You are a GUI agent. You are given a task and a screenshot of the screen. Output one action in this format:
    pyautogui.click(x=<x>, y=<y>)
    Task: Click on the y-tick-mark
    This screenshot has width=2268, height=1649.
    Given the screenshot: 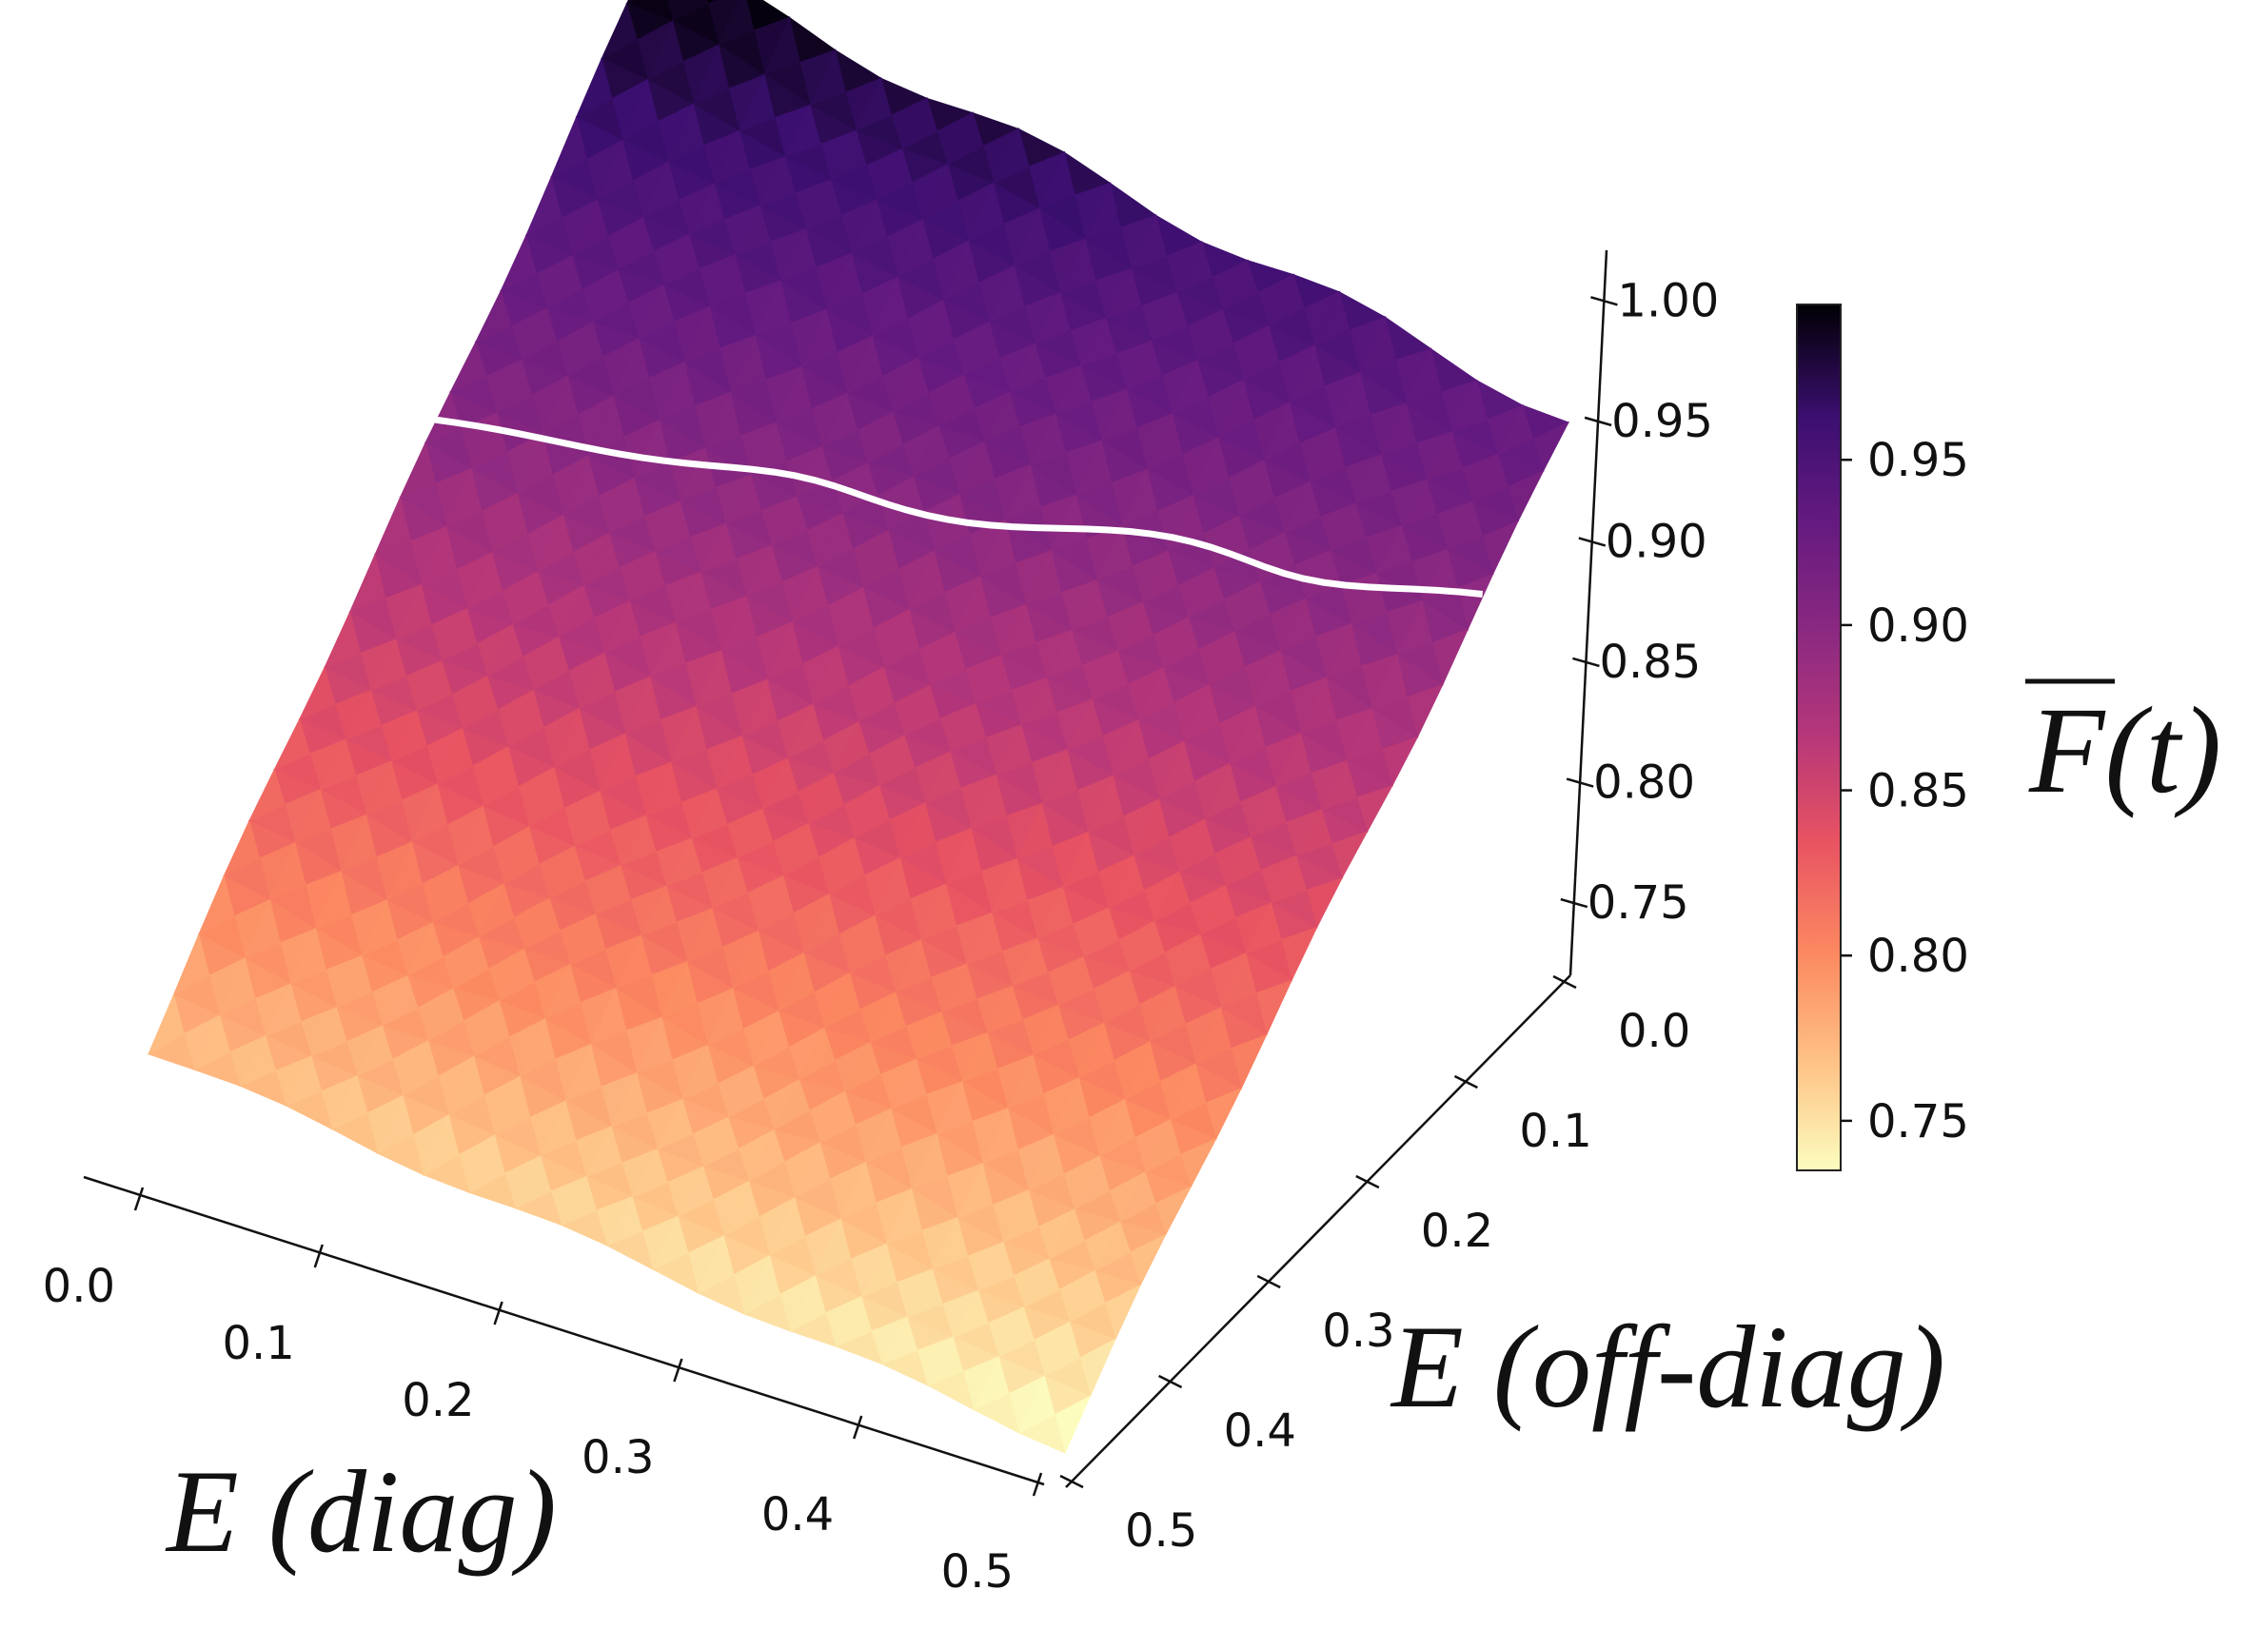 What is the action you would take?
    pyautogui.click(x=1072, y=1481)
    